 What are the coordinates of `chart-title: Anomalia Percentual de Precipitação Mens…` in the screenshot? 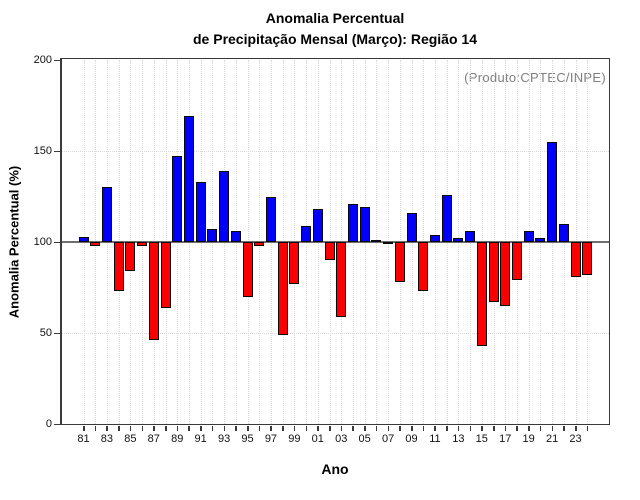 It's located at (335, 29).